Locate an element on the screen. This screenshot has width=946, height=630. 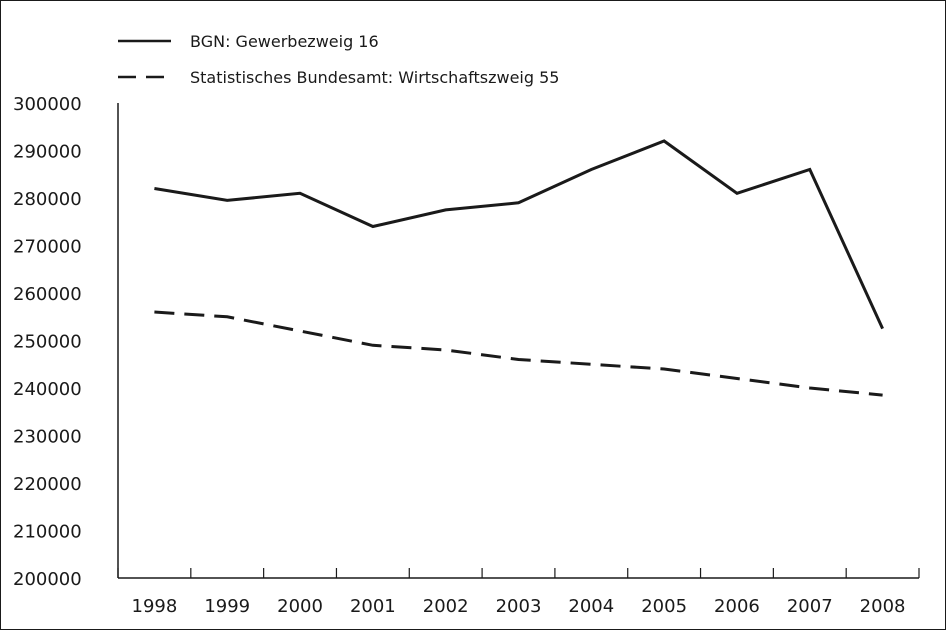
x-tick-label: 2003 is located at coordinates (519, 606).